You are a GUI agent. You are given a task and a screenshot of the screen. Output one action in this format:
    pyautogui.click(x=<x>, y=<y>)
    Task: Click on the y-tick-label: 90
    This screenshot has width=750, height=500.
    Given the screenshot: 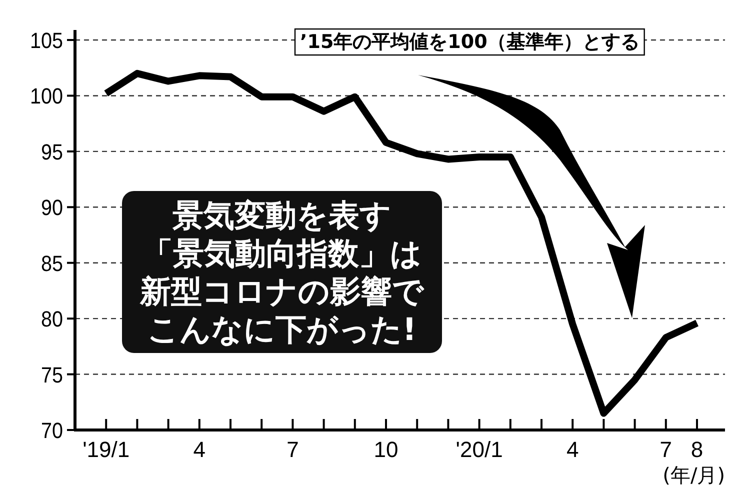 What is the action you would take?
    pyautogui.click(x=53, y=207)
    